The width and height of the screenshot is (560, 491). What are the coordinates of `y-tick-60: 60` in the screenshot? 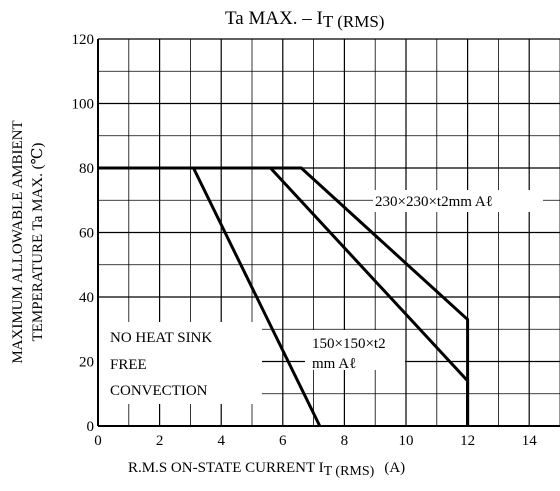 It's located at (86, 234).